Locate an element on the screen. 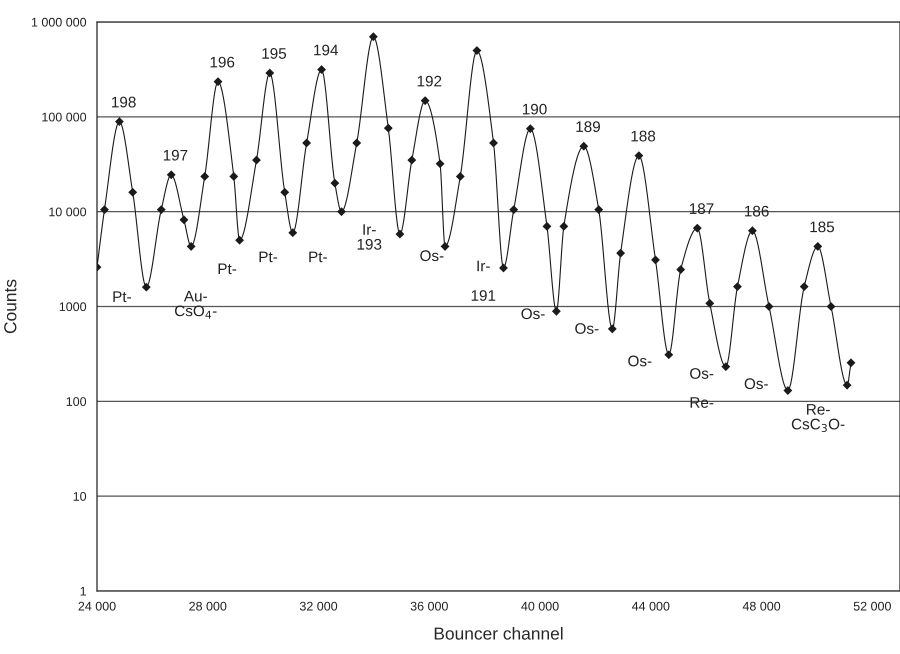 The image size is (900, 654). annotation: Au- CsO$_{4}$- is located at coordinates (196, 304).